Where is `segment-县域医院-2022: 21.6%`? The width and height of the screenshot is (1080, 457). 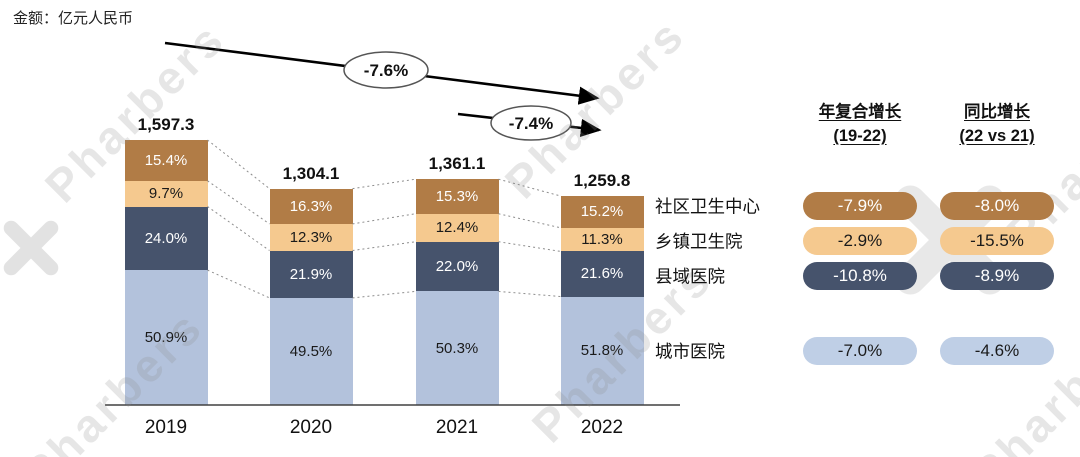
segment-县域医院-2022: 21.6% is located at coordinates (602, 274).